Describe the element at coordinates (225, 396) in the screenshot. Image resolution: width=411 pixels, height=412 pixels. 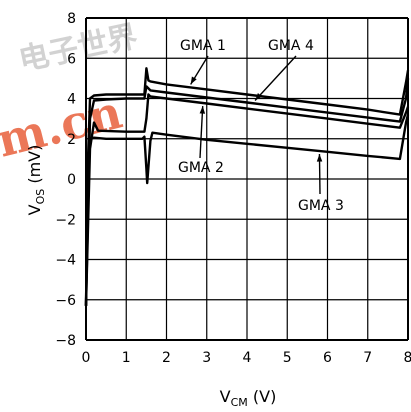
I see `x-axis-main: V` at that location.